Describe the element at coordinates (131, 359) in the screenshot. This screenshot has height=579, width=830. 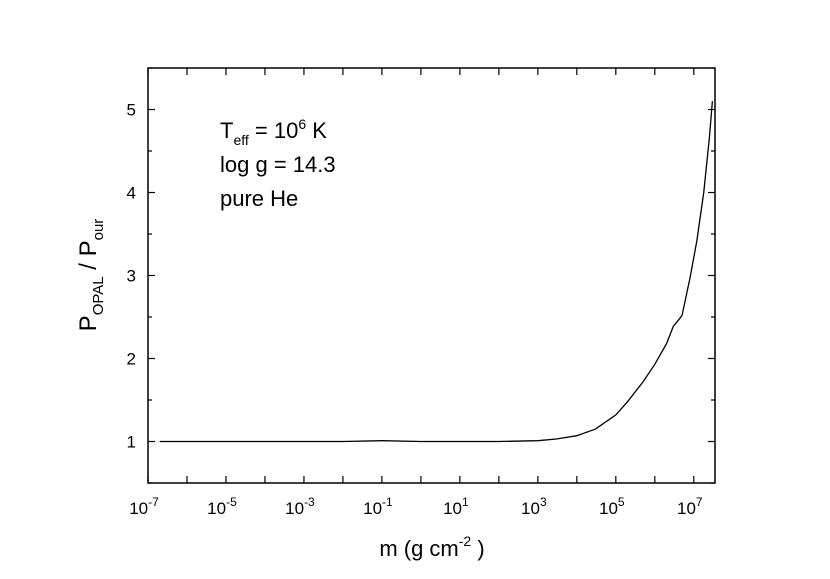
I see `y-tick-label: 2` at that location.